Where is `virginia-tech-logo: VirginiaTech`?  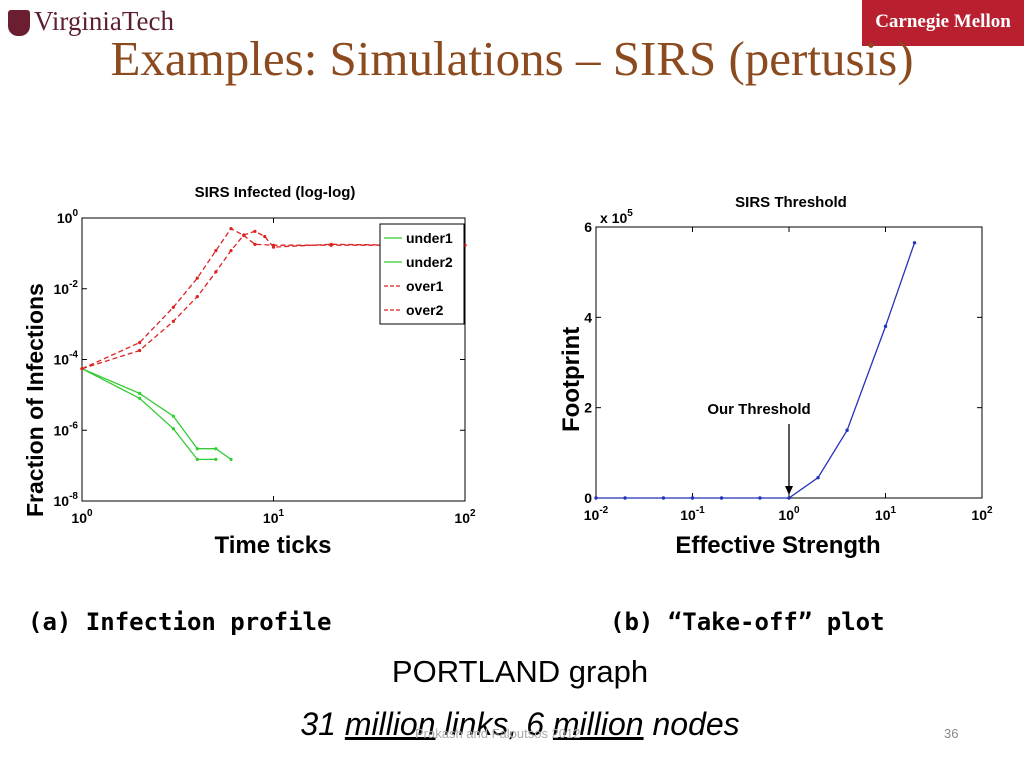 virginia-tech-logo: VirginiaTech is located at coordinates (99, 21).